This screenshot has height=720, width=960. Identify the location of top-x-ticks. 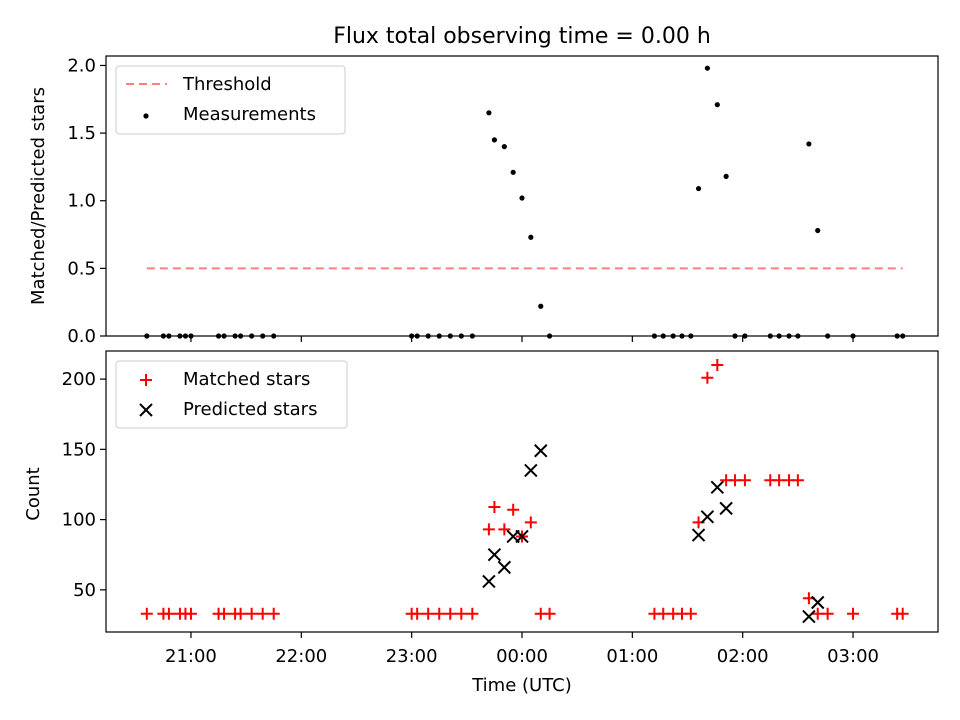
(522, 339).